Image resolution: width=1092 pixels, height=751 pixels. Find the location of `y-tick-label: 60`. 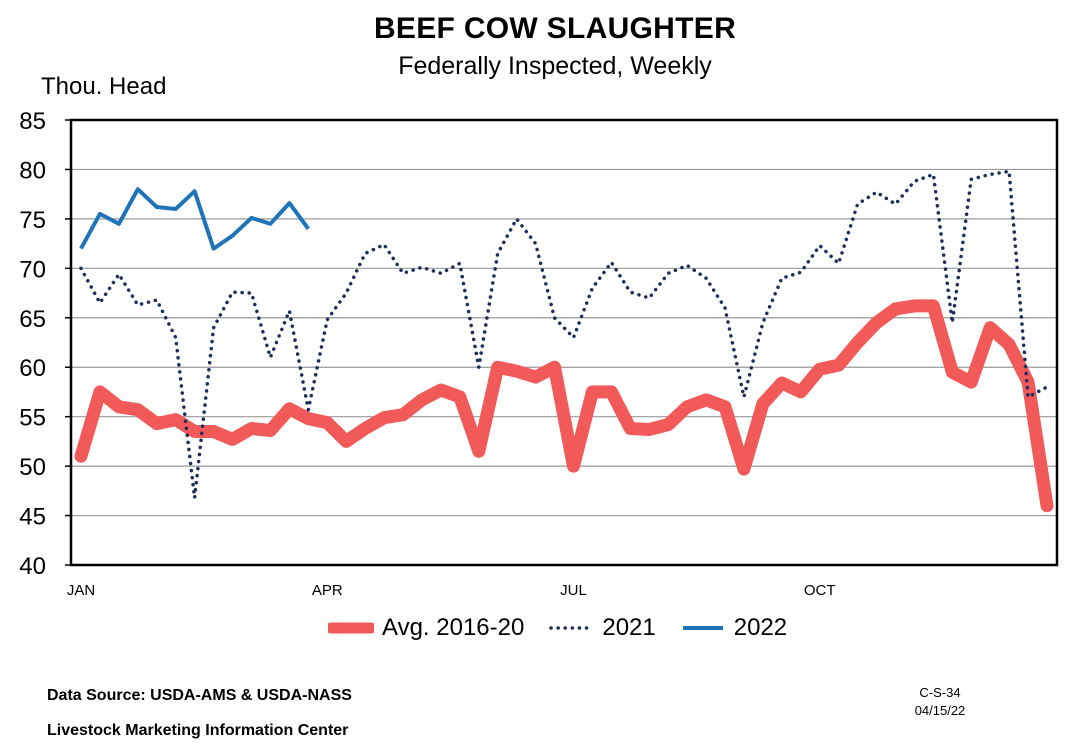

y-tick-label: 60 is located at coordinates (32, 368).